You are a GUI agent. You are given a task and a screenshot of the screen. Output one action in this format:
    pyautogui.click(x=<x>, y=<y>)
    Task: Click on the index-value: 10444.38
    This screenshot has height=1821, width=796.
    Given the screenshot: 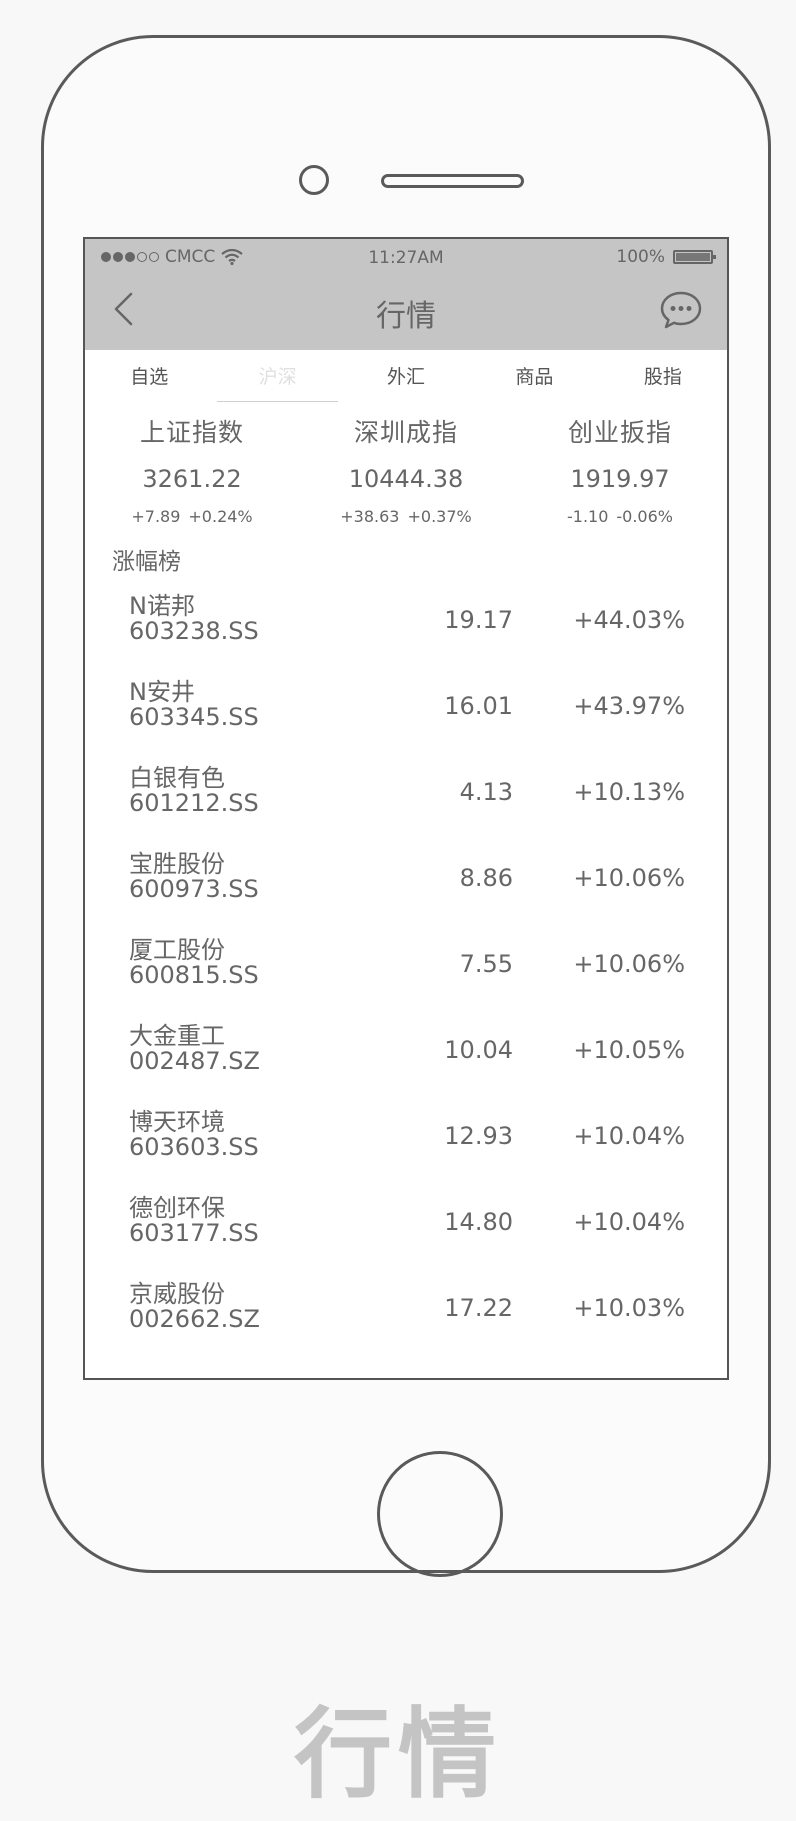 What is the action you would take?
    pyautogui.click(x=406, y=479)
    